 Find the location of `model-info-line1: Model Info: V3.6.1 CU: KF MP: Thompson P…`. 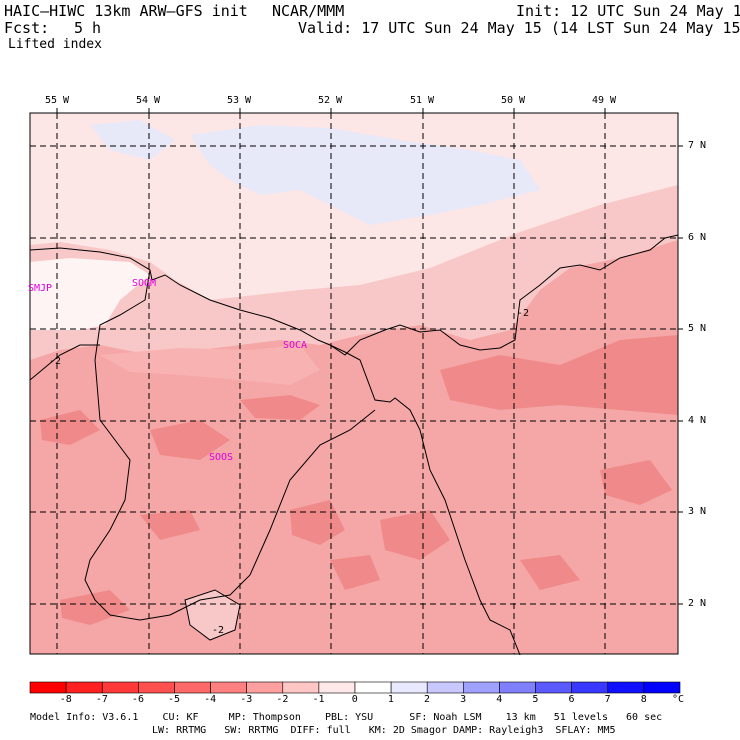

model-info-line1: Model Info: V3.6.1 CU: KF MP: Thompson P… is located at coordinates (346, 717).